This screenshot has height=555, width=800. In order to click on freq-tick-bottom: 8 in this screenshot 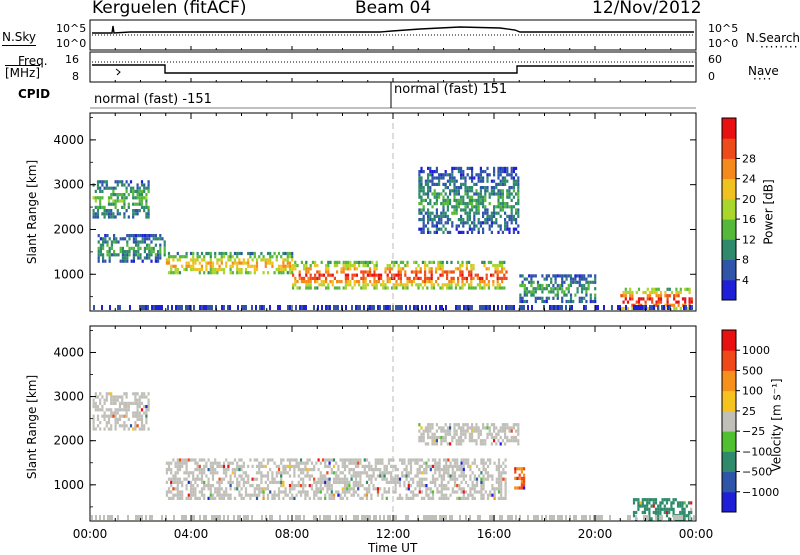, I will do `click(75, 76)`.